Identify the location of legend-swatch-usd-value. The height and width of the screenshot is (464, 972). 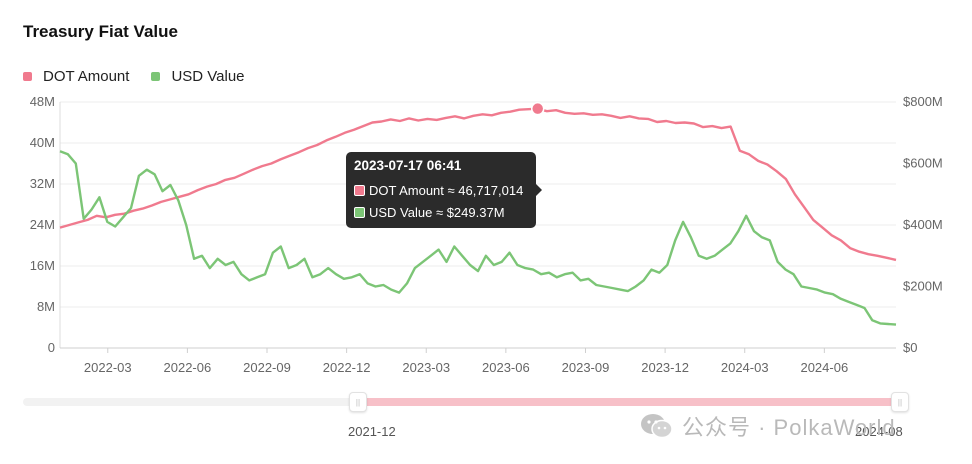
(156, 76).